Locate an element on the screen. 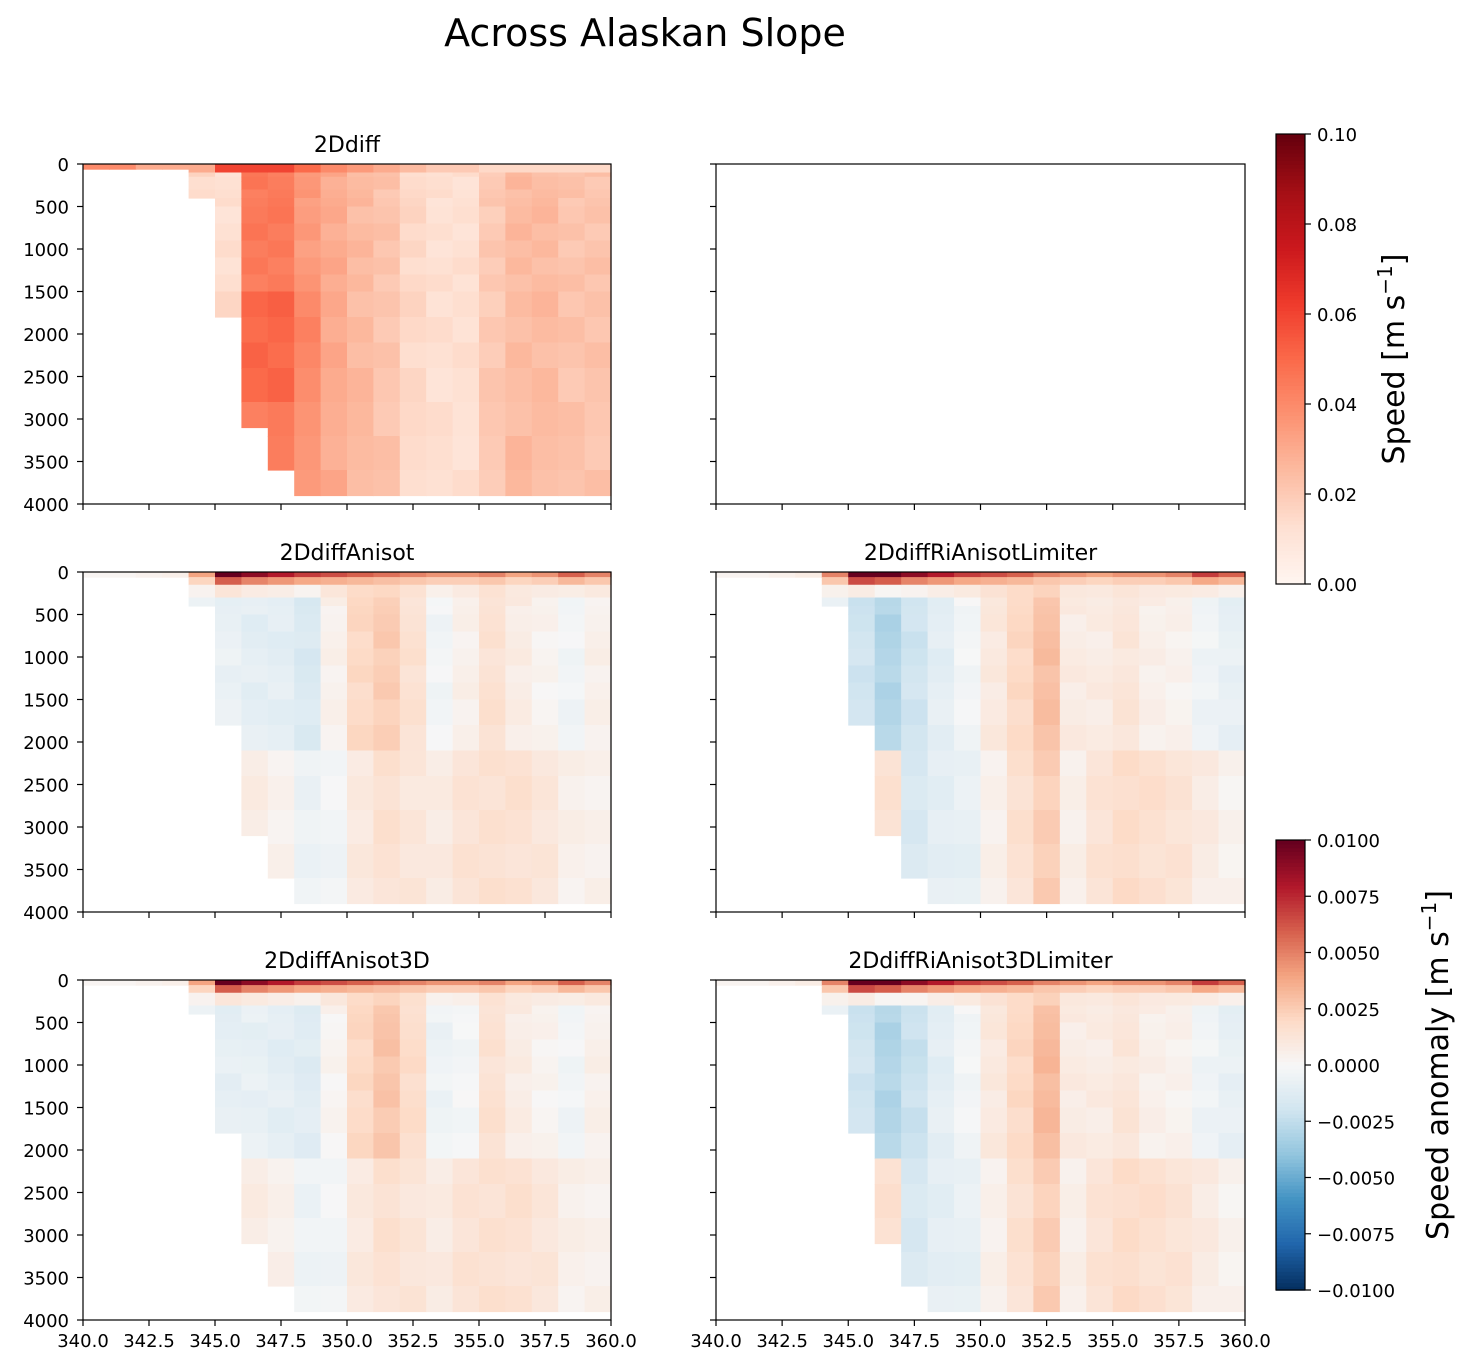 The width and height of the screenshot is (1475, 1369). y-tick-label: 1000 is located at coordinates (46, 658).